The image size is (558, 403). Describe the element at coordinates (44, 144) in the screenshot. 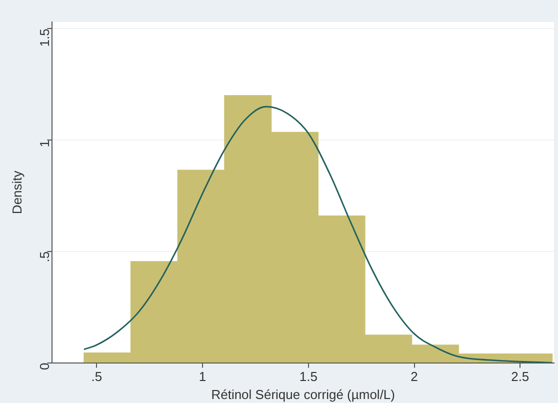

I see `y-tick-label: 1` at that location.